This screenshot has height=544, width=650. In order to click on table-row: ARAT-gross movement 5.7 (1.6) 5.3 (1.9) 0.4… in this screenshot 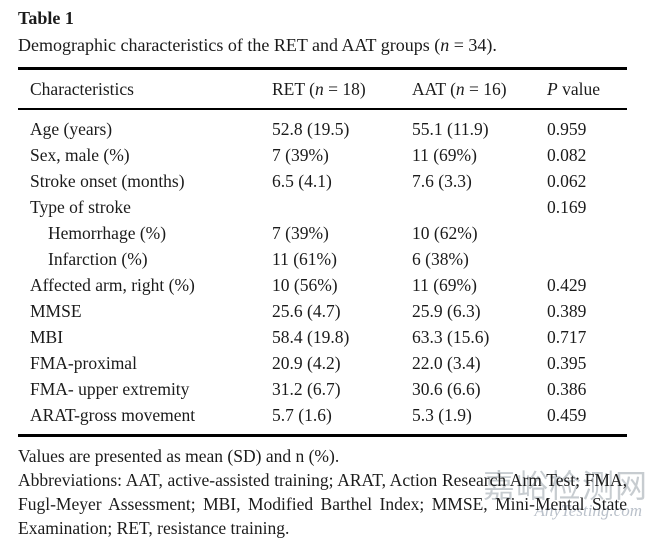, I will do `click(322, 419)`.